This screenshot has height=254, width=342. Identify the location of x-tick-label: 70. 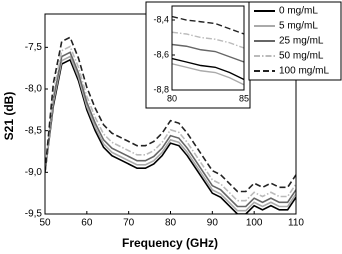
(129, 223).